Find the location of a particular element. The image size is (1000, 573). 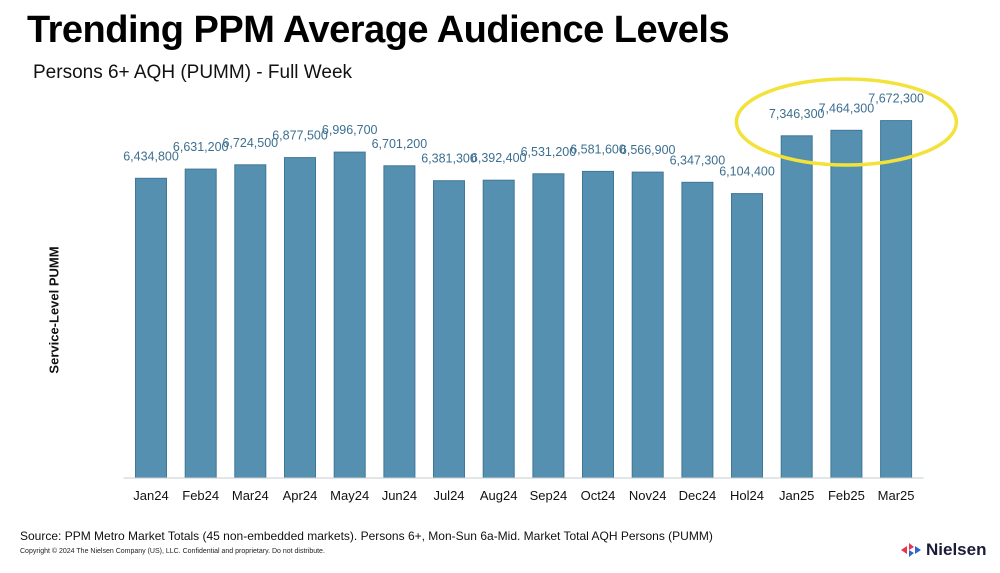

tick-label-Jan24: Jan24 is located at coordinates (150, 495).